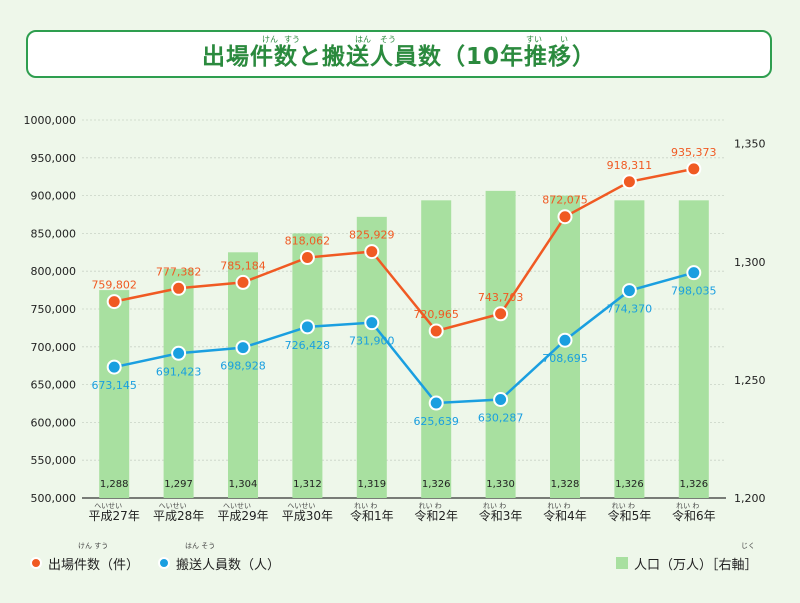 The image size is (800, 603). What do you see at coordinates (242, 516) in the screenshot?
I see `x-tick-label: 平成29年` at bounding box center [242, 516].